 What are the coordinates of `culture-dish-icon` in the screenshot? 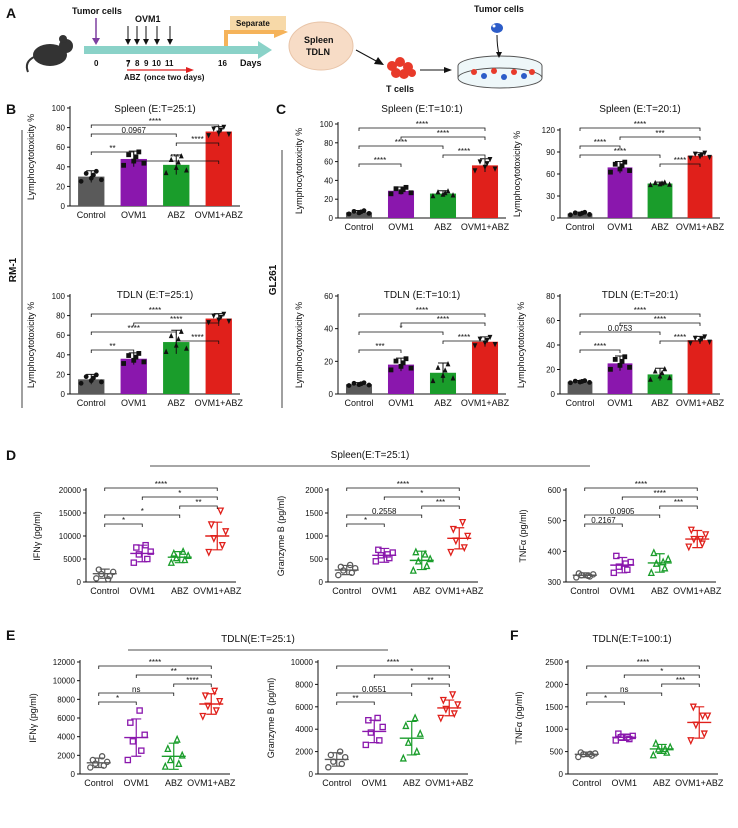 It's located at (500, 72).